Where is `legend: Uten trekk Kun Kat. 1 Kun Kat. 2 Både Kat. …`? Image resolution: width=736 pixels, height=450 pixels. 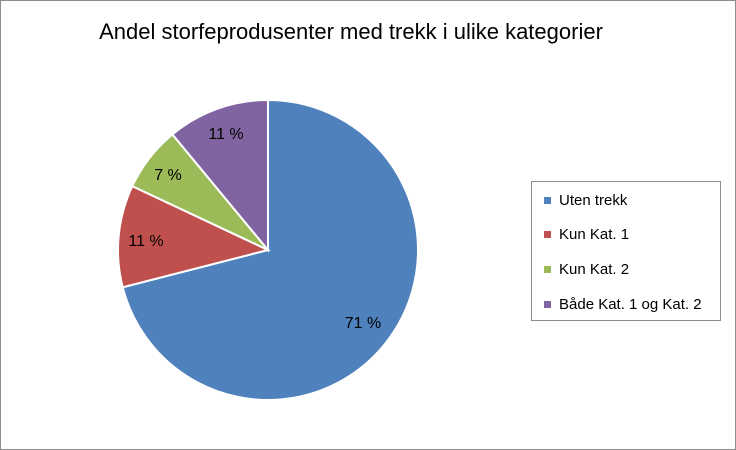
legend: Uten trekk Kun Kat. 1 Kun Kat. 2 Både Kat. … is located at coordinates (626, 251).